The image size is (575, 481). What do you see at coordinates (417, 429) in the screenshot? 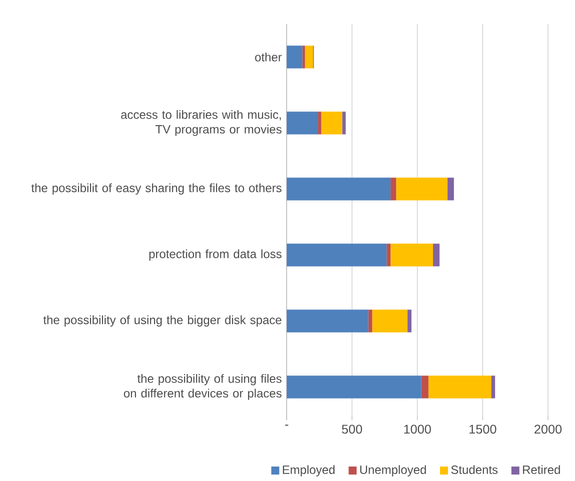
I see `x-tick-label: 1000` at bounding box center [417, 429].